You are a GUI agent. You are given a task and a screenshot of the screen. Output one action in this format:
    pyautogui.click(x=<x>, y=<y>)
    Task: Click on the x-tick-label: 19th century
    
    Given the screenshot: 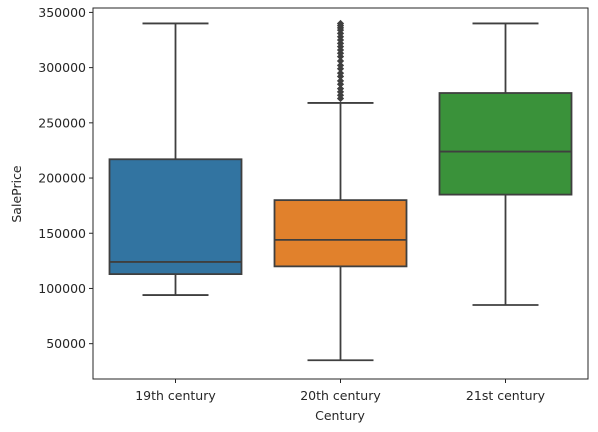 What is the action you would take?
    pyautogui.click(x=175, y=395)
    